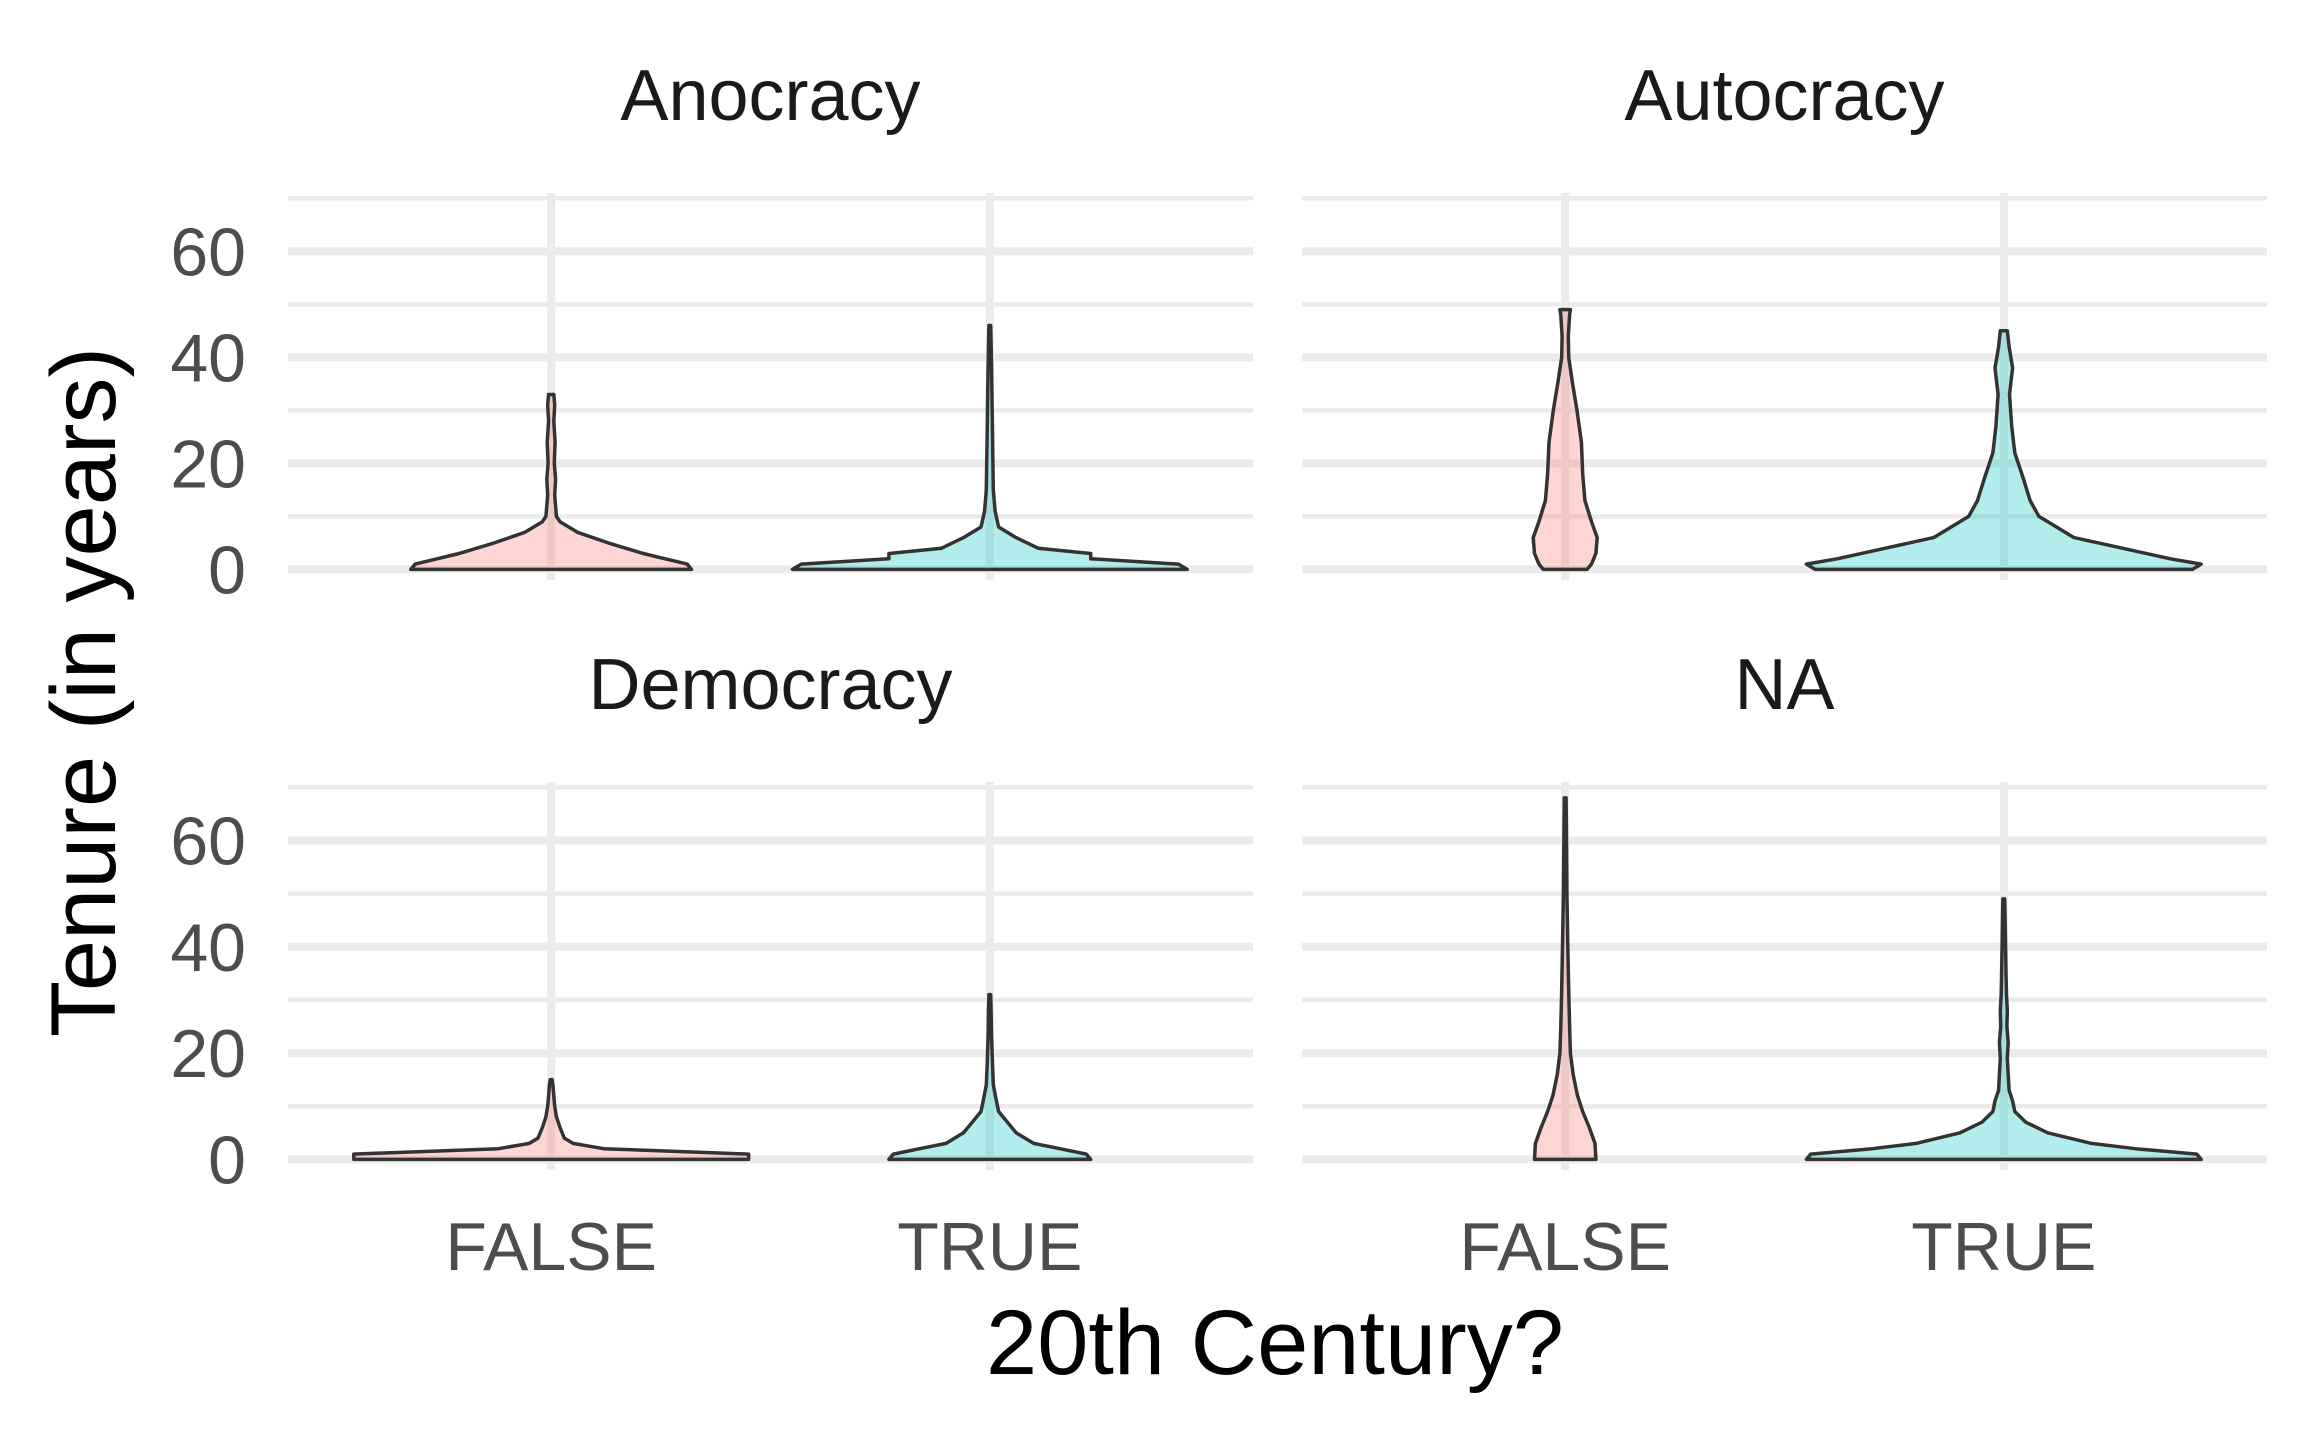  Describe the element at coordinates (551, 482) in the screenshot. I see `violin-anocracy-false` at that location.